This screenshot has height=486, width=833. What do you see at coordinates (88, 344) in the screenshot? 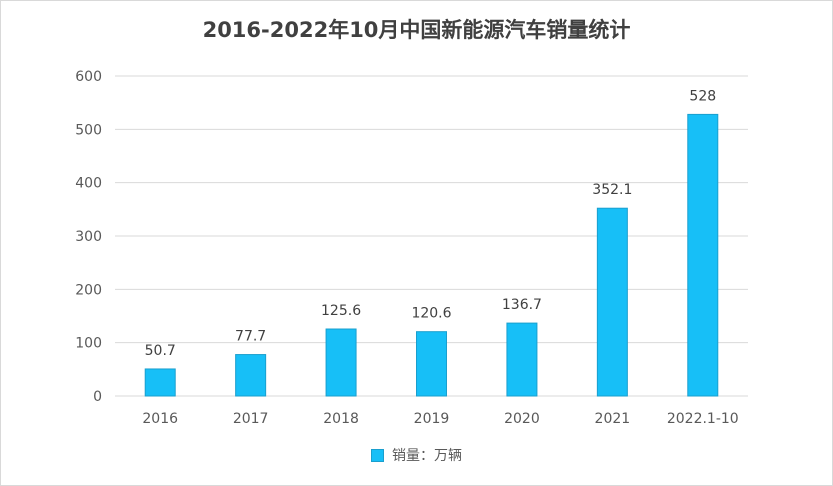
I see `y-tick-label: 100` at bounding box center [88, 344].